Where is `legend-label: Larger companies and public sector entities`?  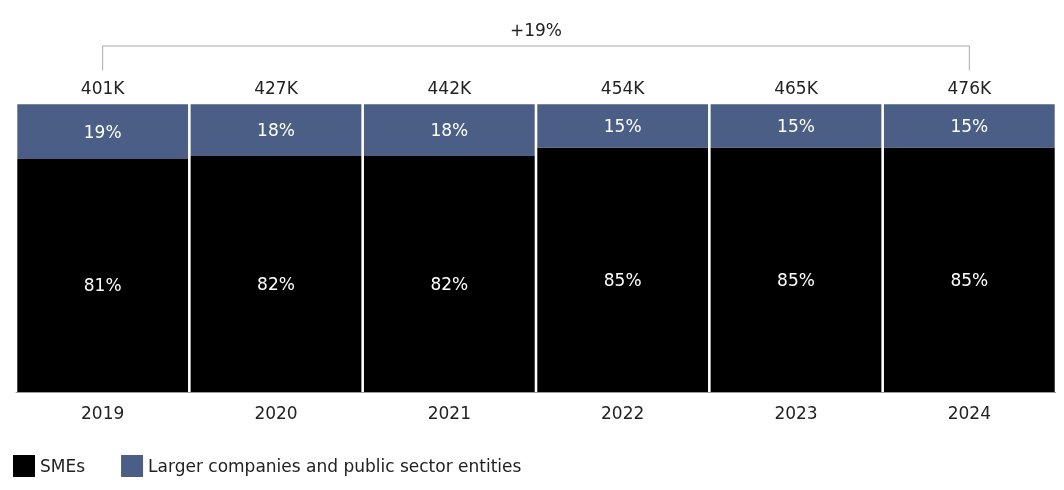
legend-label: Larger companies and public sector entities is located at coordinates (335, 466).